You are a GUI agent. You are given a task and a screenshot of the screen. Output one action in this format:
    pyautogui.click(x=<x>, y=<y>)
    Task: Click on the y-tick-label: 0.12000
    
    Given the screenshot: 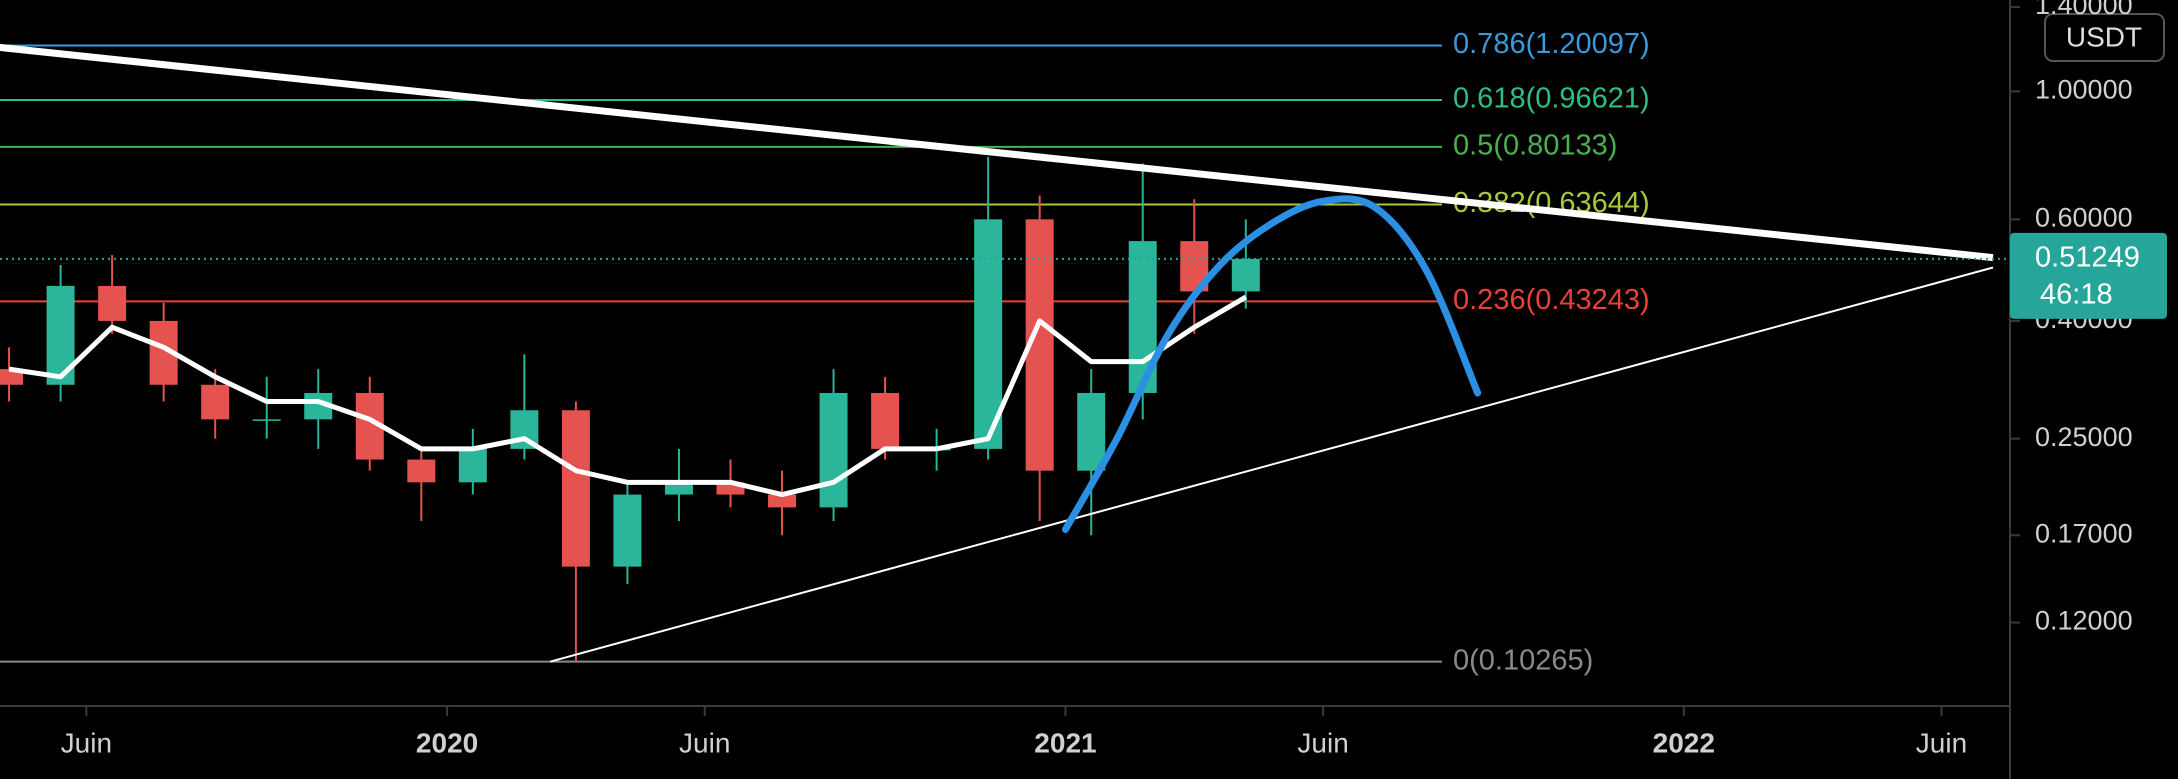 What is the action you would take?
    pyautogui.click(x=2084, y=621)
    